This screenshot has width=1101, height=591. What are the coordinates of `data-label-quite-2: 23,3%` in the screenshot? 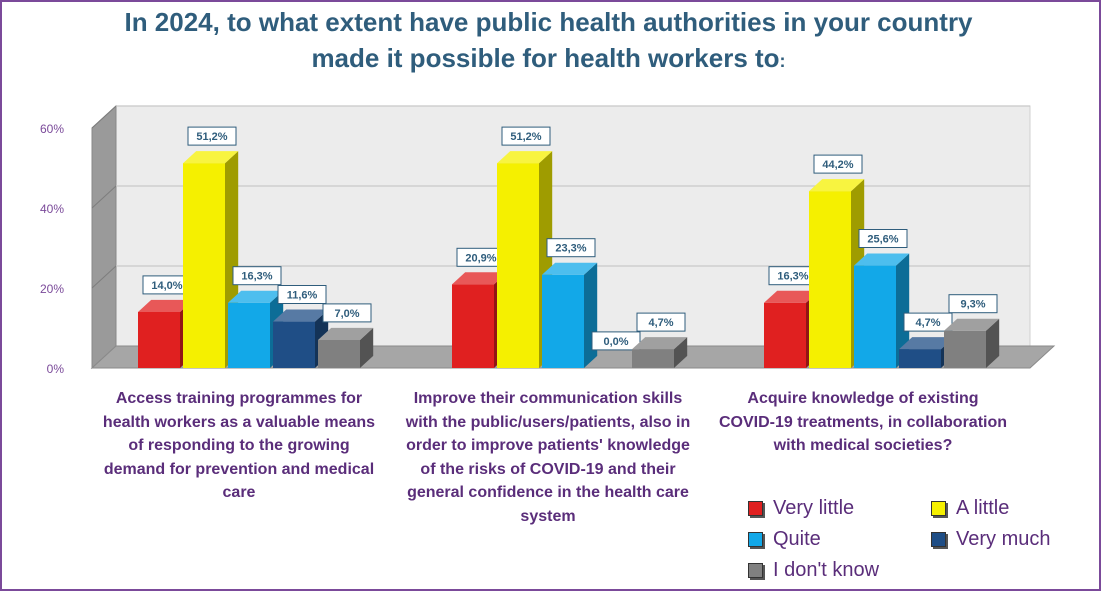 It's located at (570, 249).